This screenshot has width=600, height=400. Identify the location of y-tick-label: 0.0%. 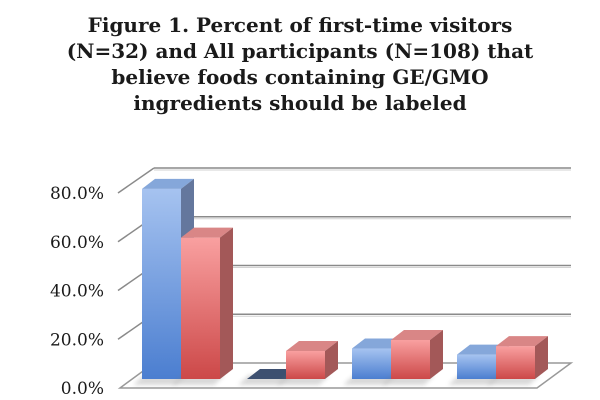
(82, 389).